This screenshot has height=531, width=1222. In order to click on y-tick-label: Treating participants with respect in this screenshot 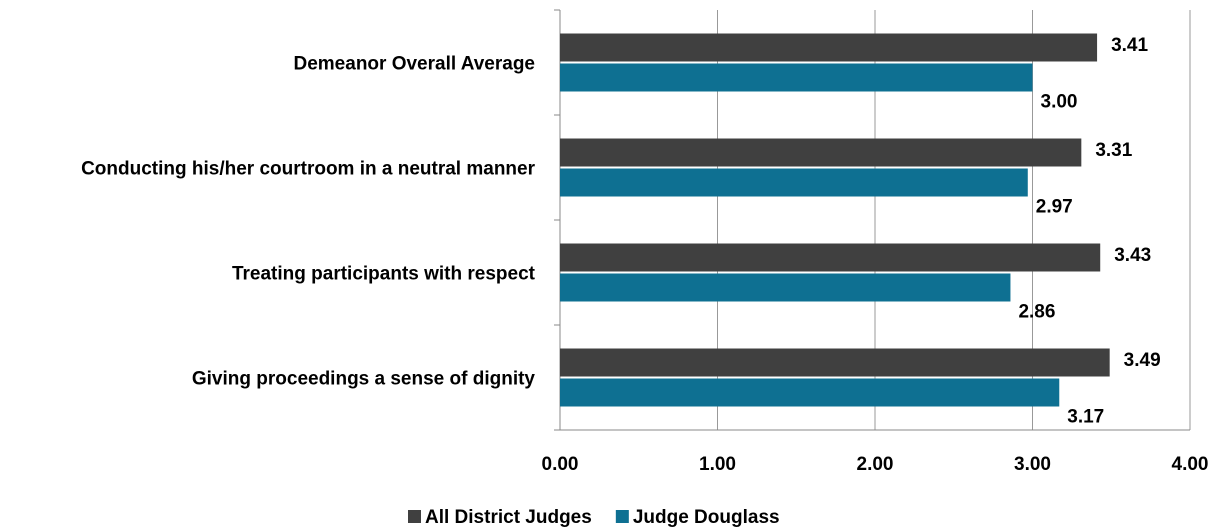, I will do `click(384, 274)`.